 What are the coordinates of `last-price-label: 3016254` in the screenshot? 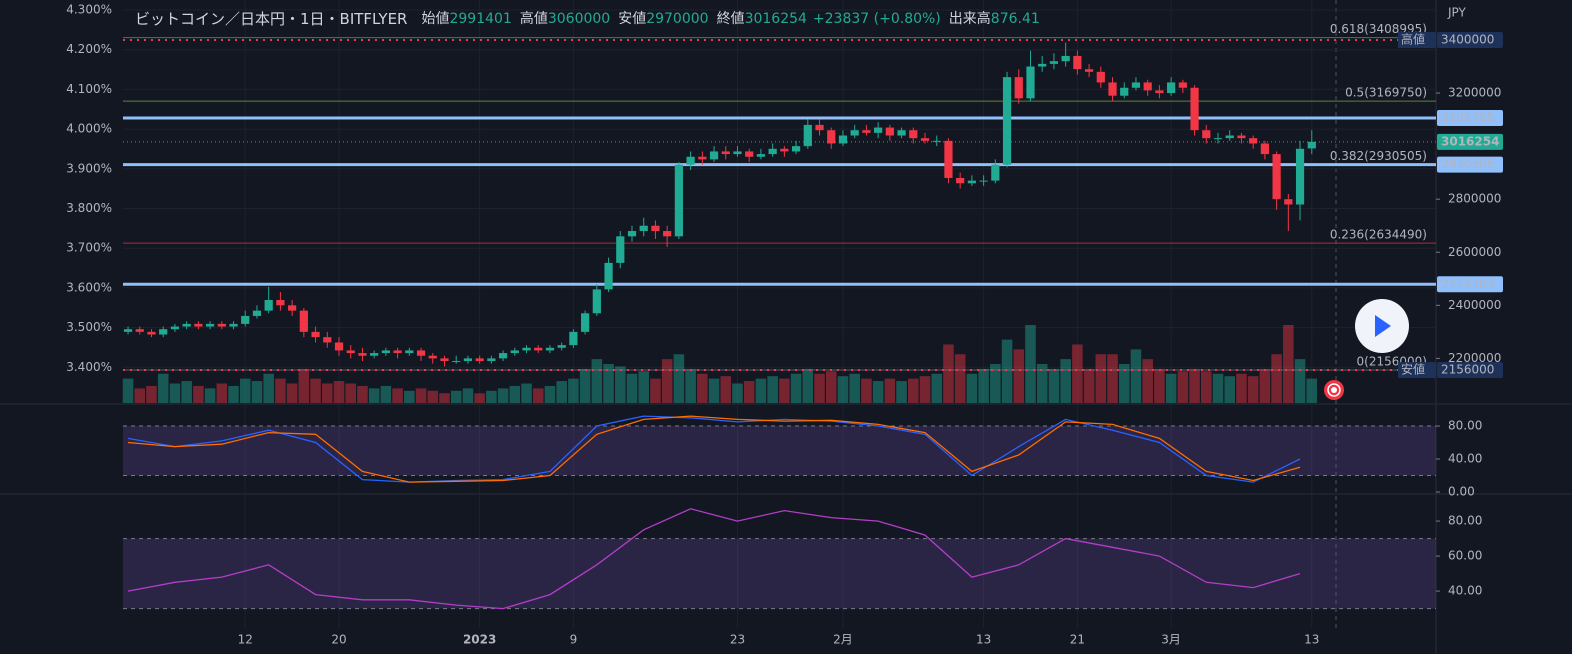 It's located at (1470, 141).